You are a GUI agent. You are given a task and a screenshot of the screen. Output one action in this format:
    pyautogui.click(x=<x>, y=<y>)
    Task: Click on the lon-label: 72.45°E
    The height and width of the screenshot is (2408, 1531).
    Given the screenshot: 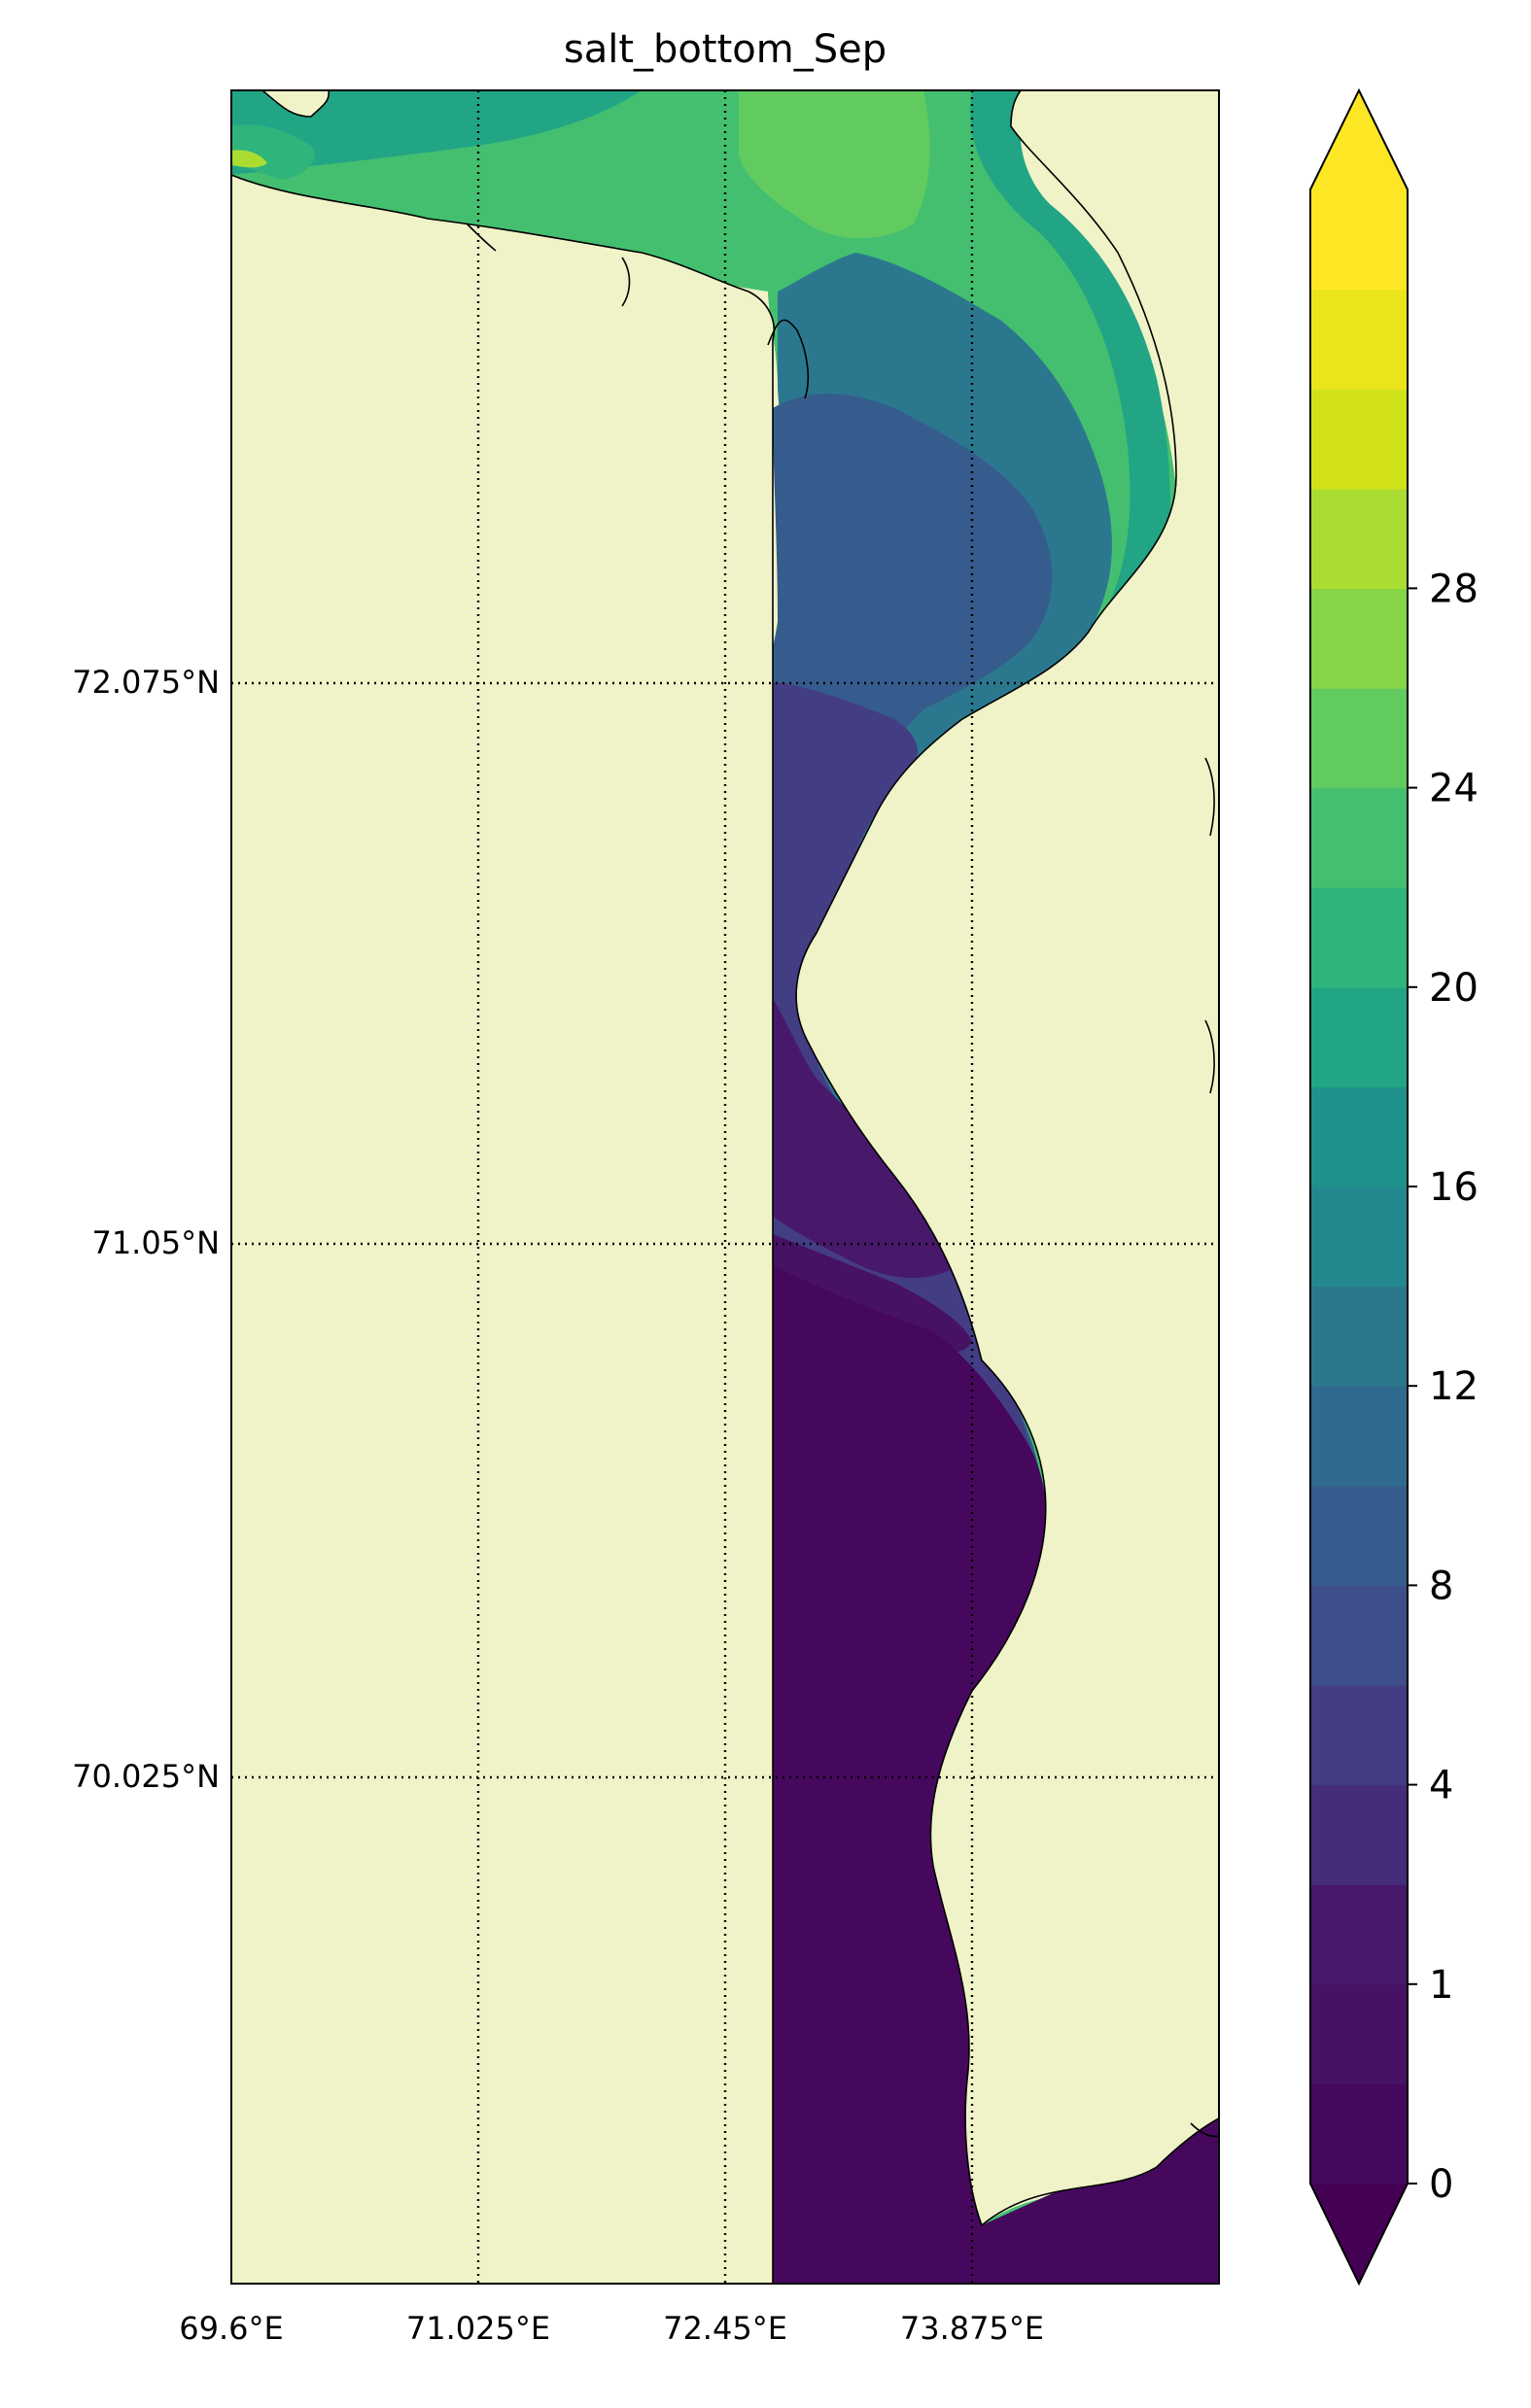 What is the action you would take?
    pyautogui.click(x=725, y=2328)
    